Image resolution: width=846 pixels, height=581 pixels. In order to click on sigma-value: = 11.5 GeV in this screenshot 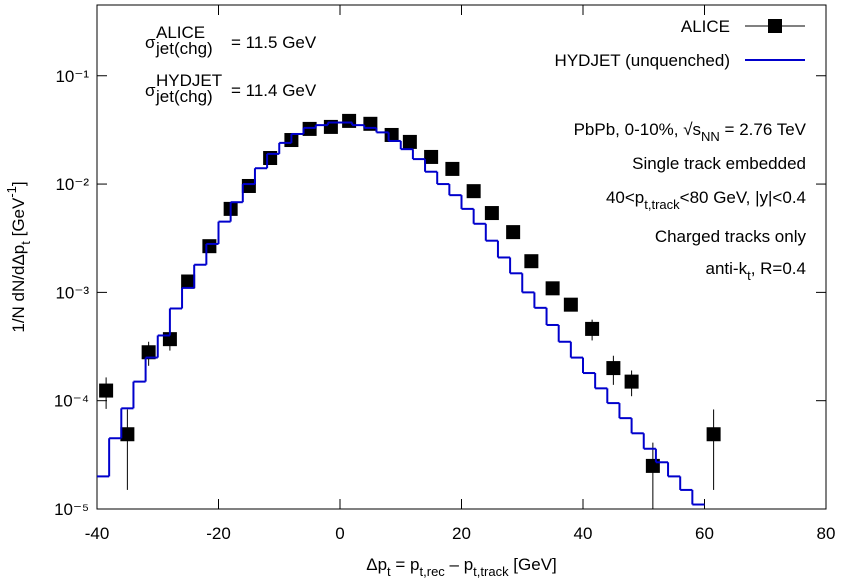, I will do `click(274, 42)`.